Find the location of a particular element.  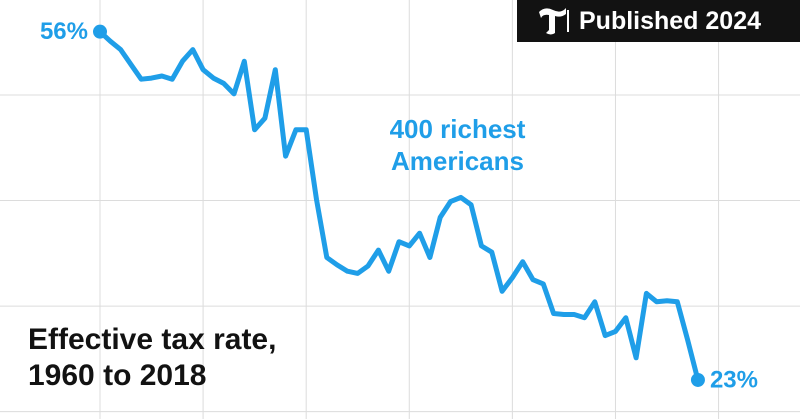

series-label: 400 richest Americans is located at coordinates (457, 145).